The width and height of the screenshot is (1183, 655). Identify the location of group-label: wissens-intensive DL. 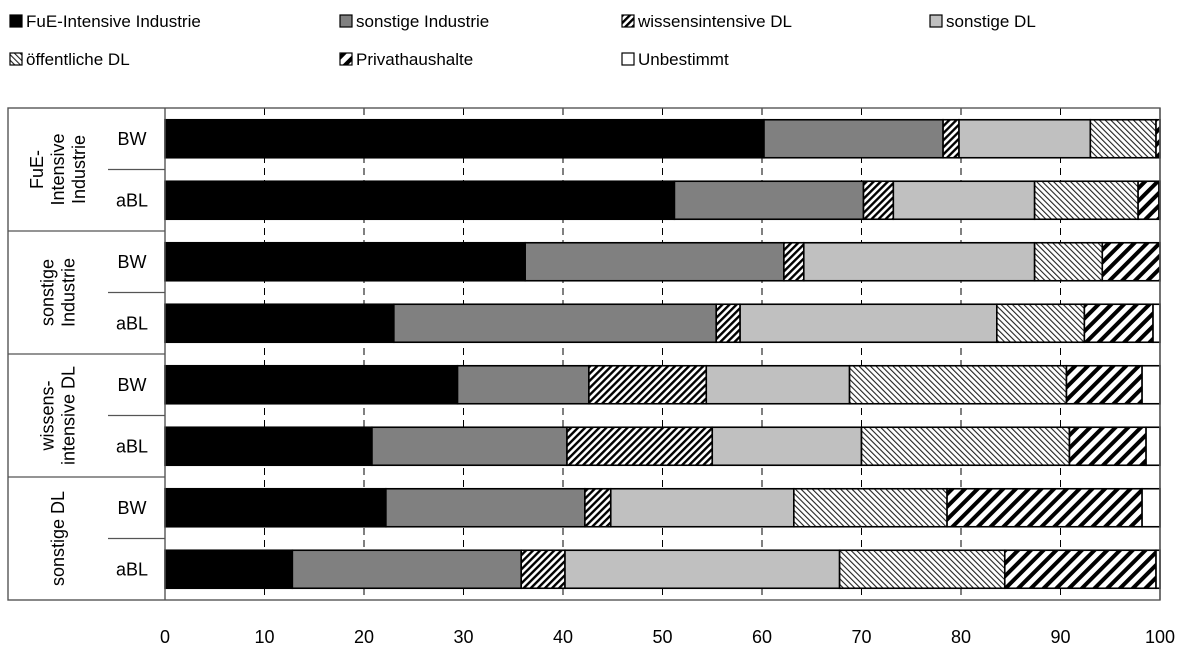
(58, 415).